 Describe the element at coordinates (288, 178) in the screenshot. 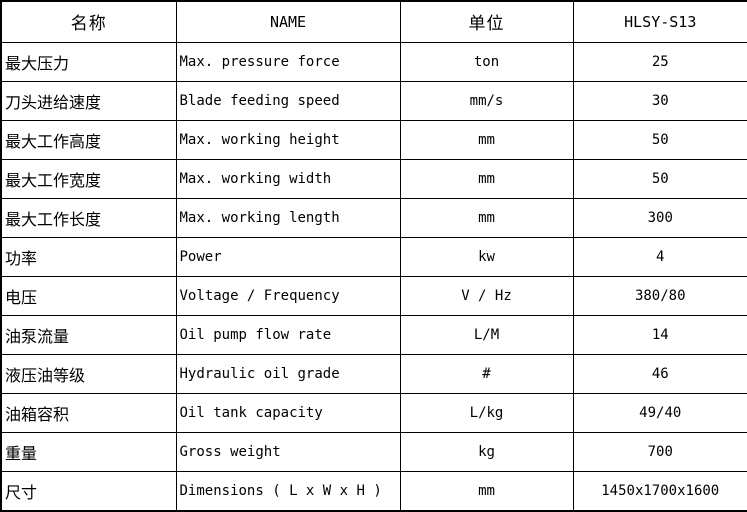

I see `spec-name-en: Max. working width` at that location.